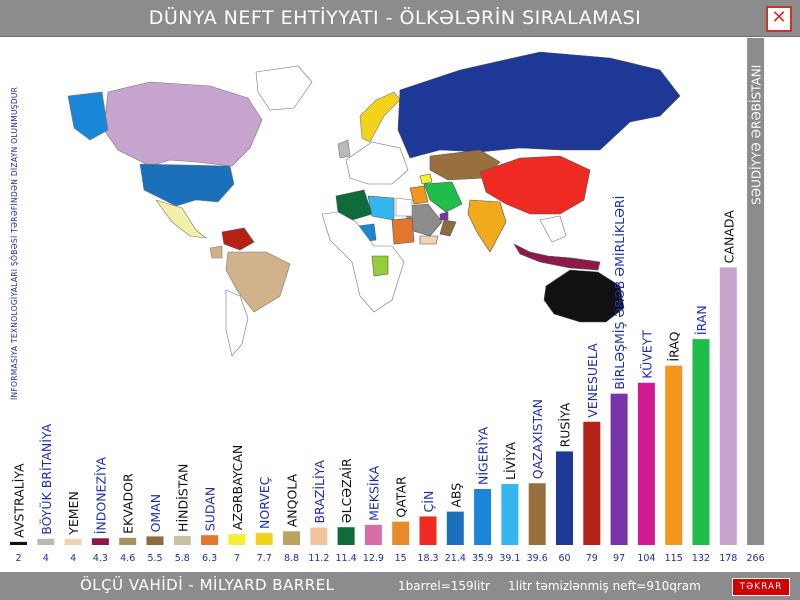 This screenshot has height=600, width=800. What do you see at coordinates (539, 105) in the screenshot?
I see `map-russia` at bounding box center [539, 105].